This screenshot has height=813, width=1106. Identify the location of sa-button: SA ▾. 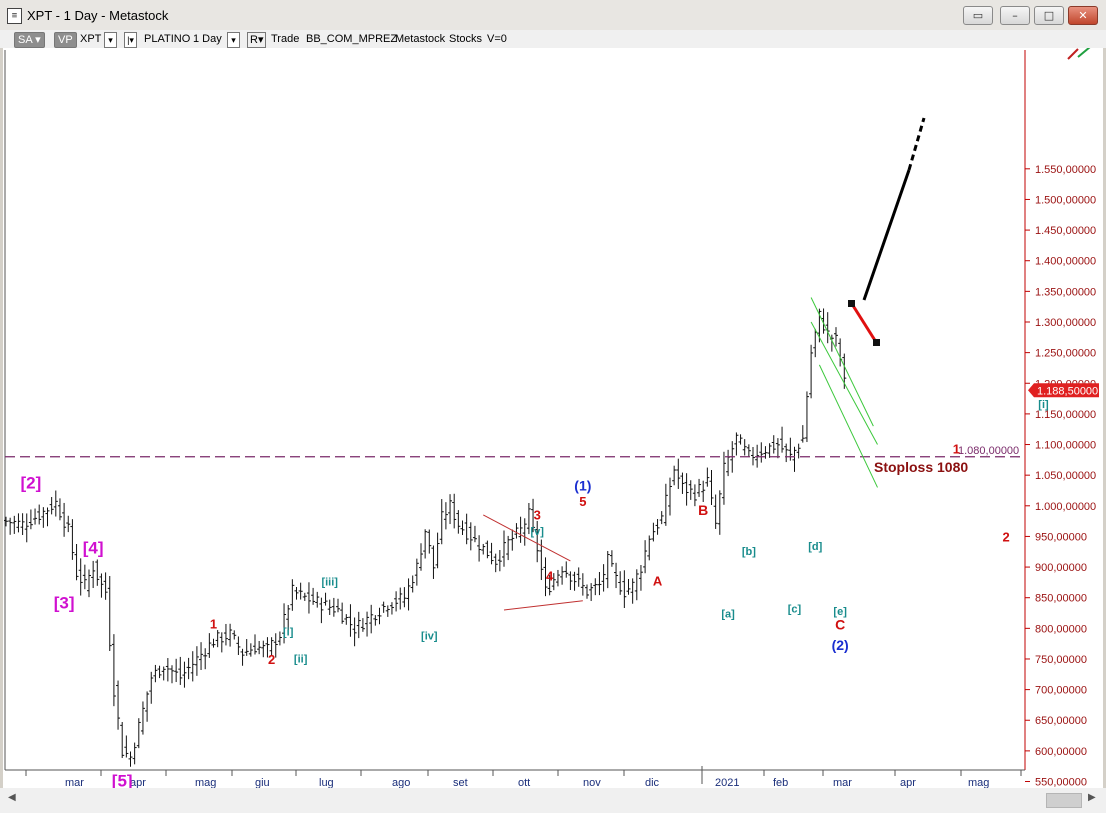
(29, 40).